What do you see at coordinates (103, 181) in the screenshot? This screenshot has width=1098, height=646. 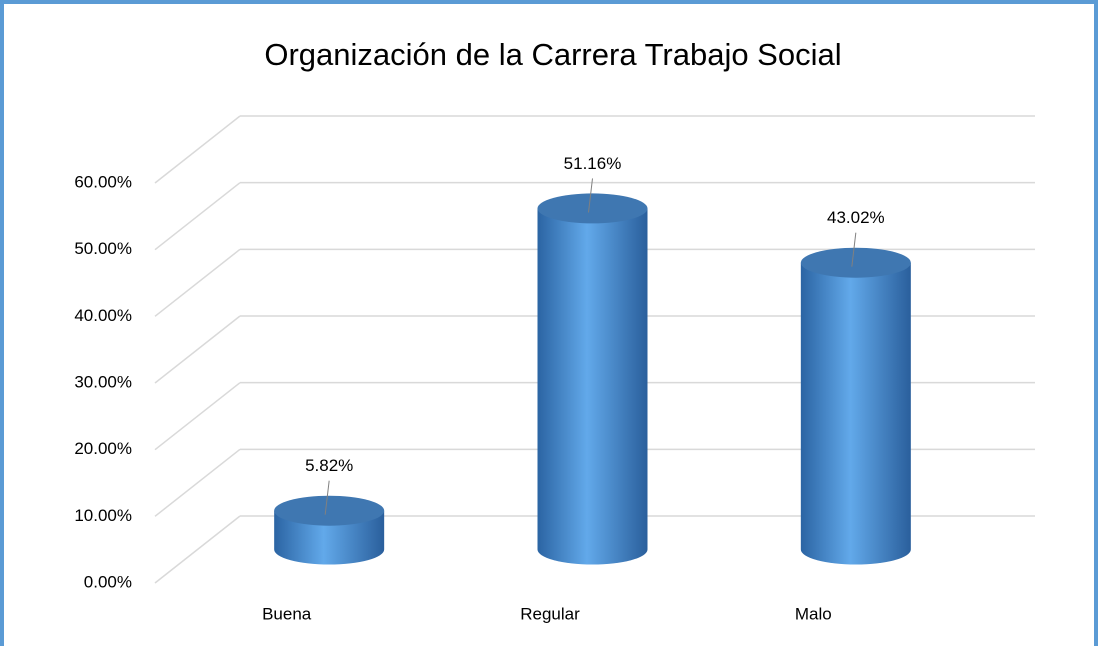 I see `y-tick-label: 60.00%` at bounding box center [103, 181].